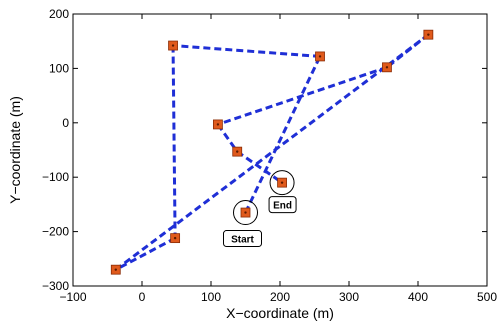 This screenshot has width=500, height=324. I want to click on x-tick-label: 0, so click(142, 297).